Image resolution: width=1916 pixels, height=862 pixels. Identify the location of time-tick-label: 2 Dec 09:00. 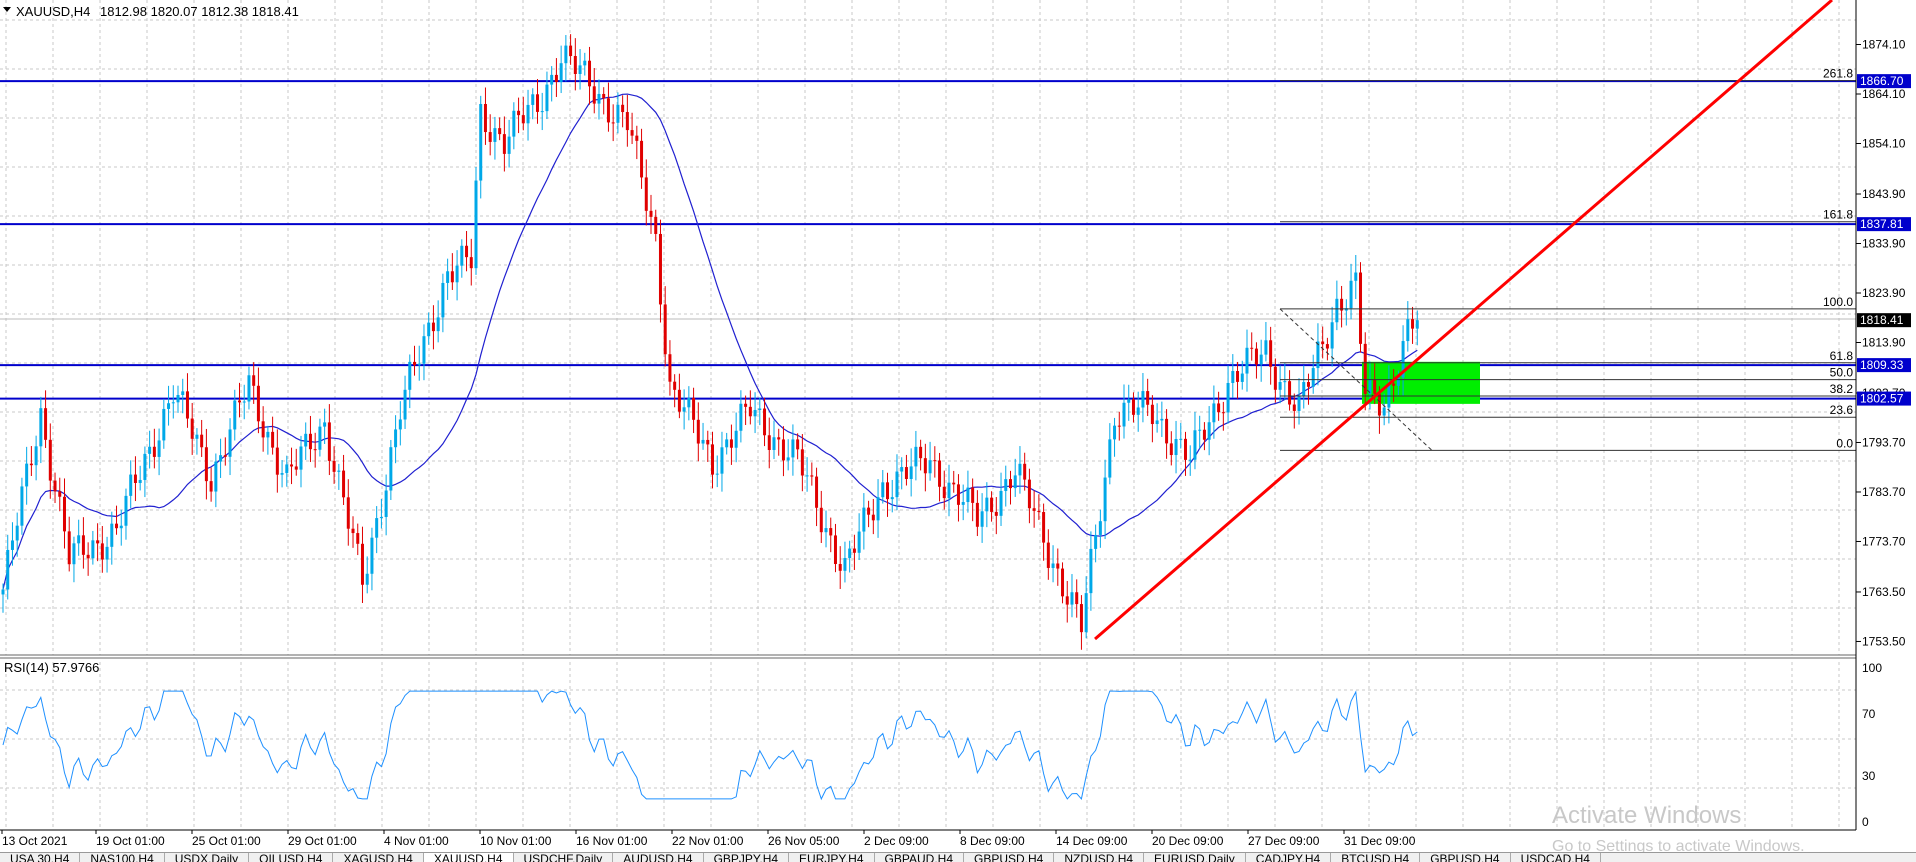
(896, 841).